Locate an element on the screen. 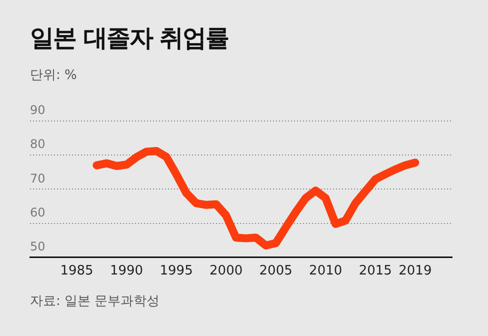 Image resolution: width=488 pixels, height=336 pixels. y-tick-label: 70 is located at coordinates (38, 178).